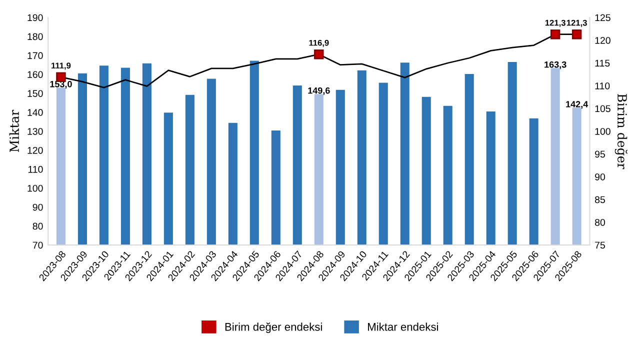 The width and height of the screenshot is (641, 350). What do you see at coordinates (600, 200) in the screenshot?
I see `y2-tick-label: 85` at bounding box center [600, 200].